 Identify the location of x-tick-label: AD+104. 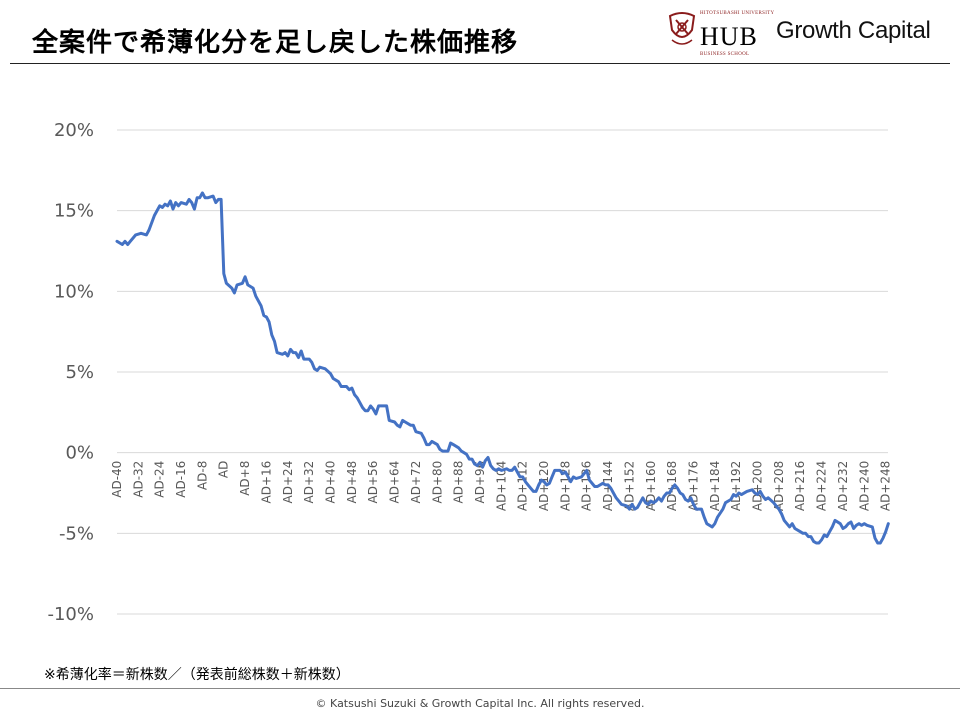
(501, 486).